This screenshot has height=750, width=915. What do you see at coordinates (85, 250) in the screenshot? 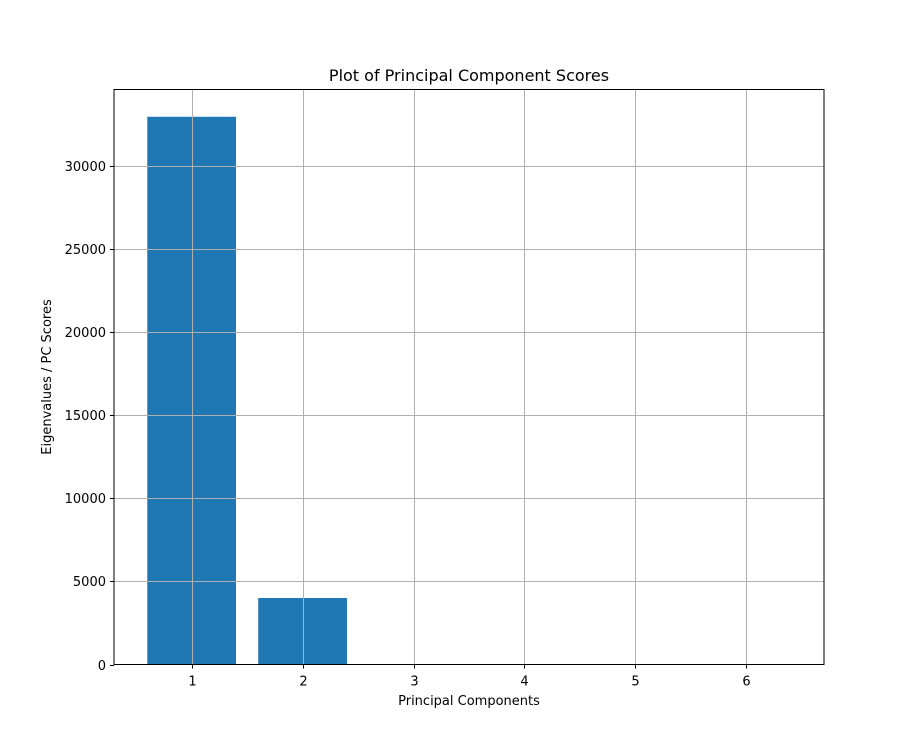
I see `y-tick-label-5: 25000` at bounding box center [85, 250].